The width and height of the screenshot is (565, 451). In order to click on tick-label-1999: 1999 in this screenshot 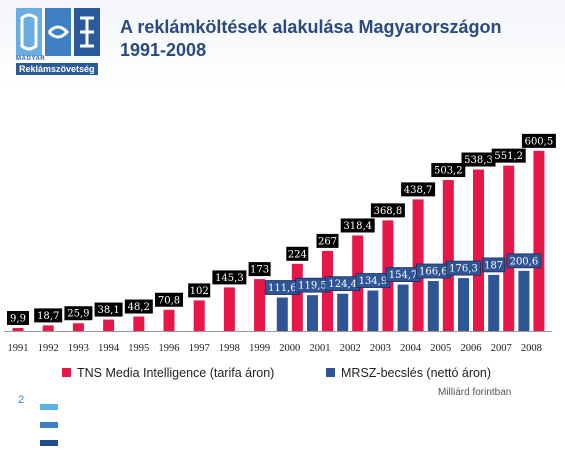, I will do `click(259, 348)`.